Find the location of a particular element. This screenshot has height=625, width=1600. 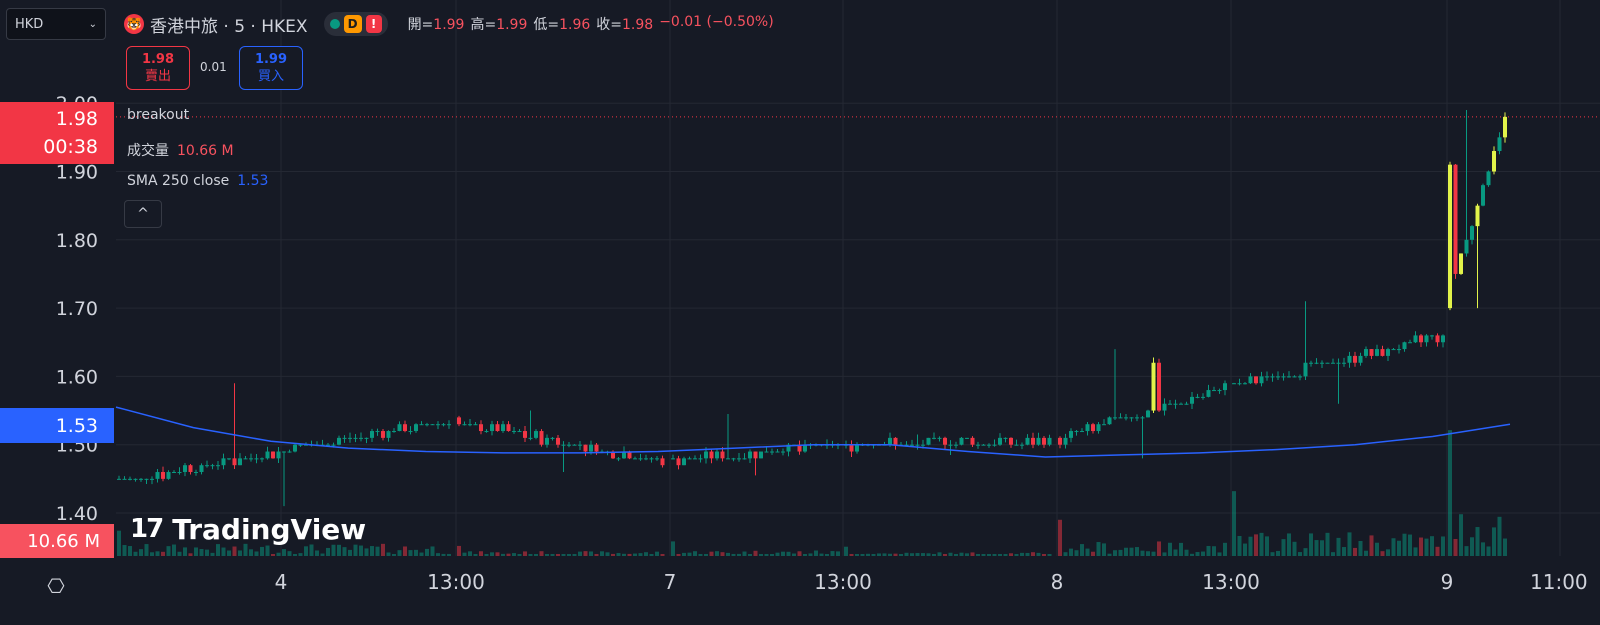

warning-badge: ! is located at coordinates (373, 24).